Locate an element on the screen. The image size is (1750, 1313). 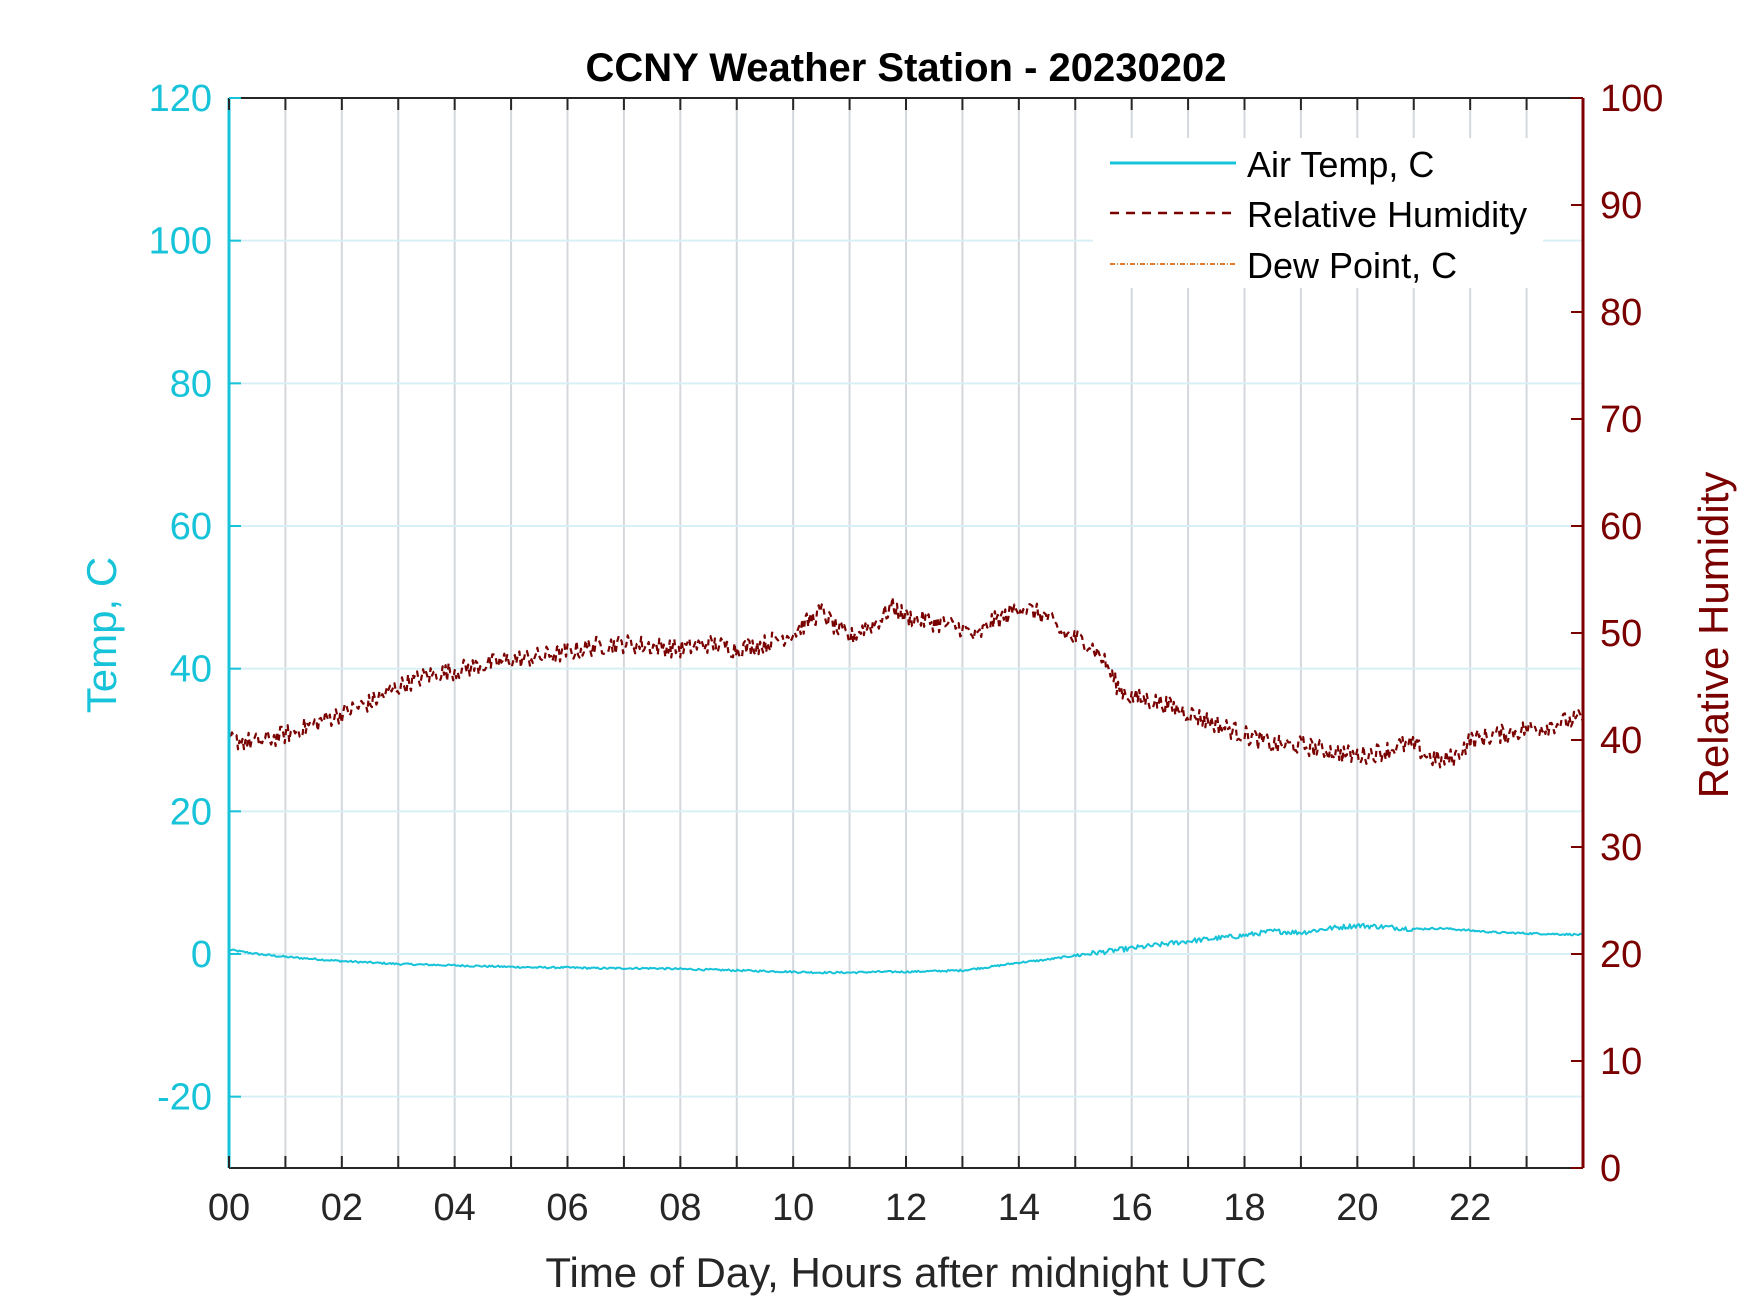
x-tick-label: 20 is located at coordinates (1357, 1208).